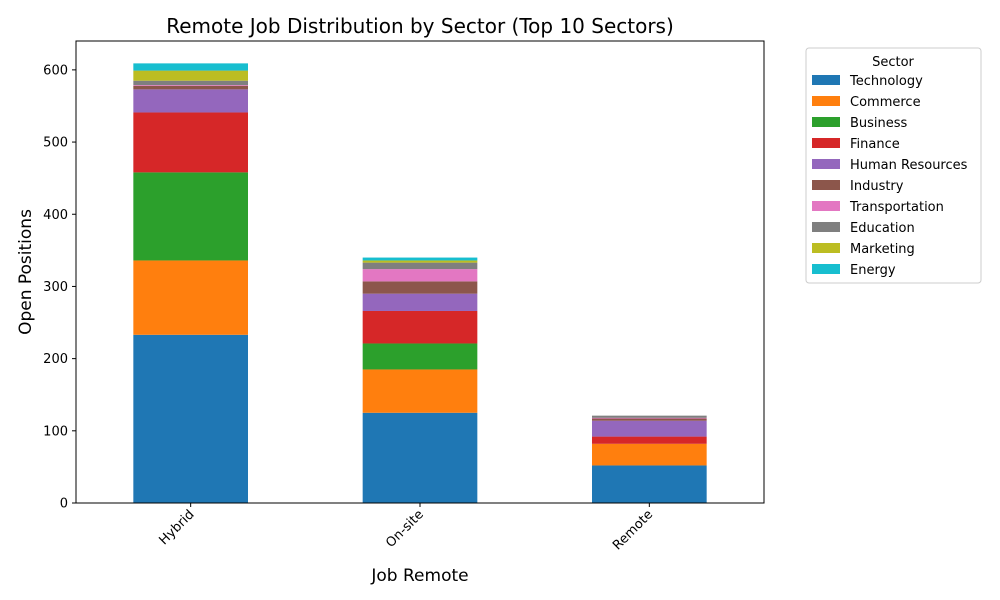  I want to click on bar-on-site-marketing, so click(420, 261).